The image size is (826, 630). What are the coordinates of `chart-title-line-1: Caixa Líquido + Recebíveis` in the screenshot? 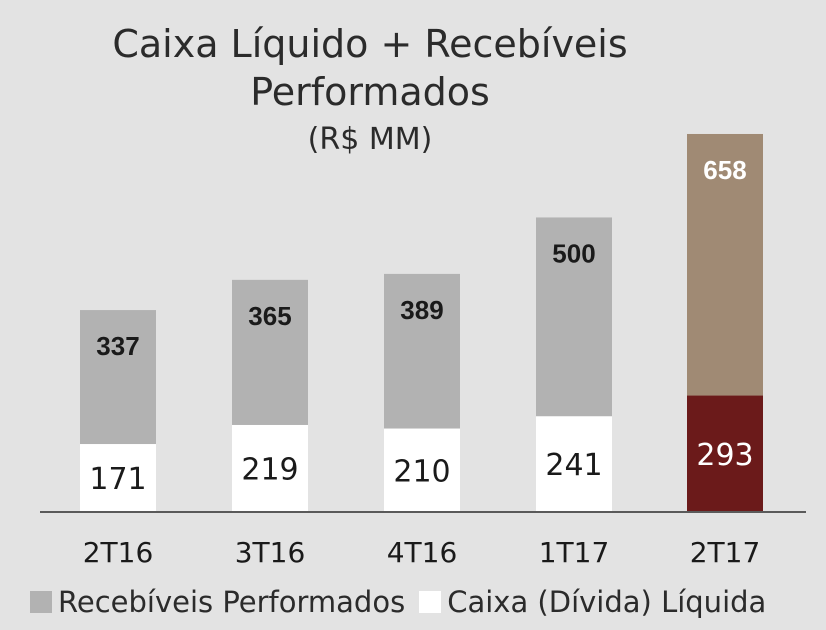 It's located at (370, 44).